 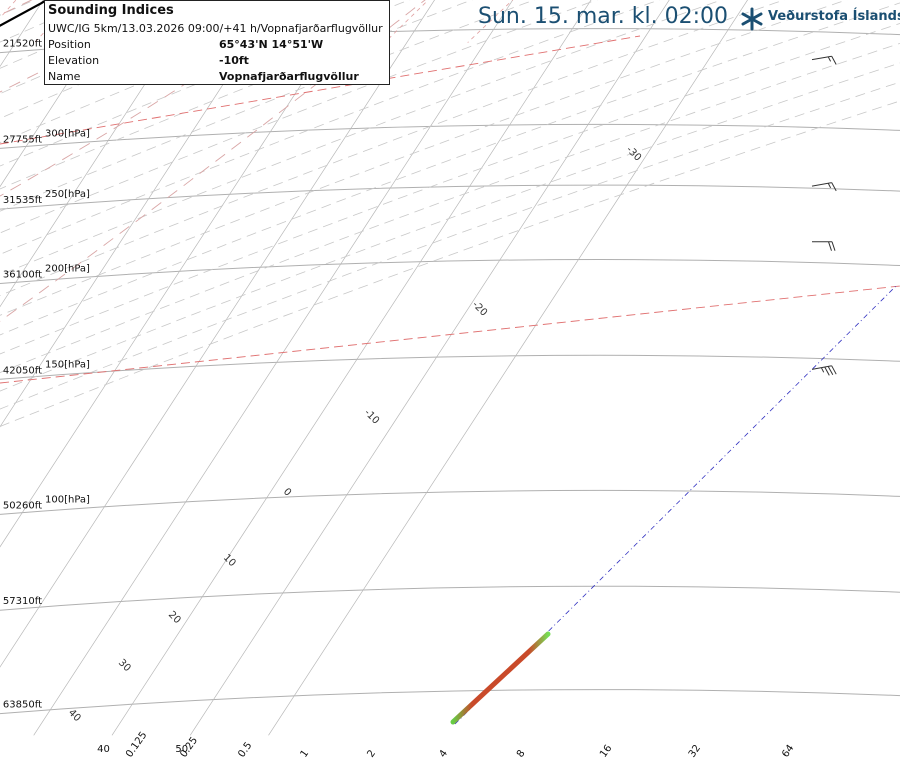 What do you see at coordinates (67, 194) in the screenshot?
I see `pressure-label: 250[hPa]` at bounding box center [67, 194].